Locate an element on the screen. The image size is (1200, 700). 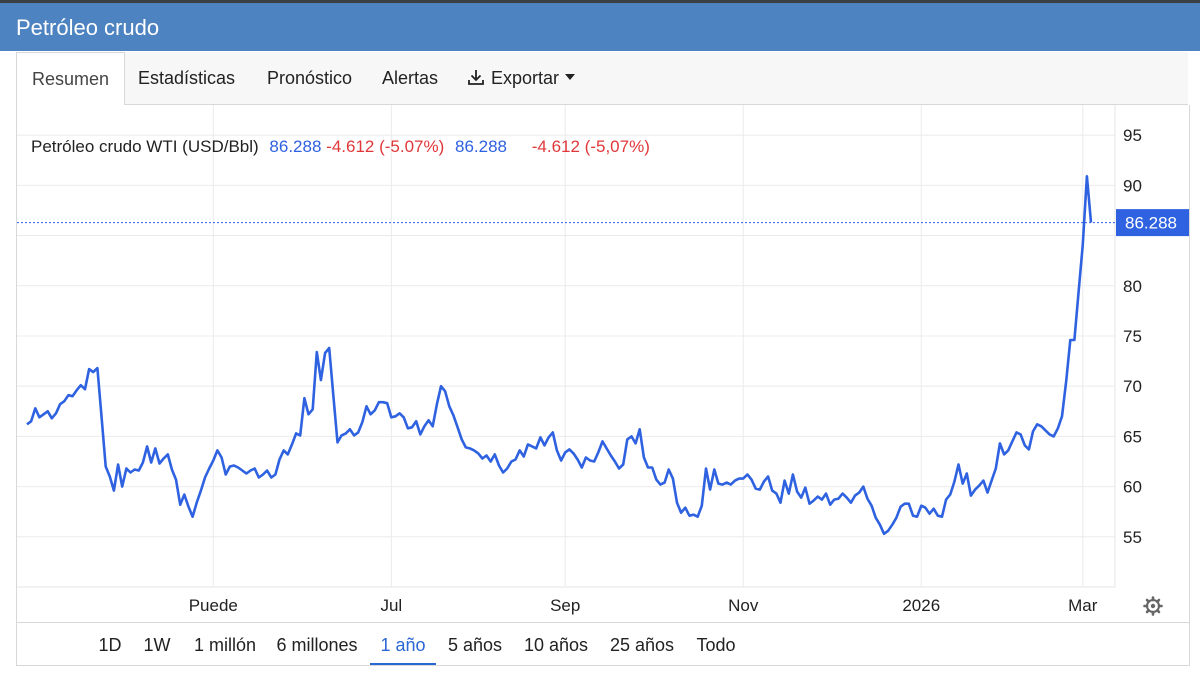
range-label: 1D is located at coordinates (110, 645).